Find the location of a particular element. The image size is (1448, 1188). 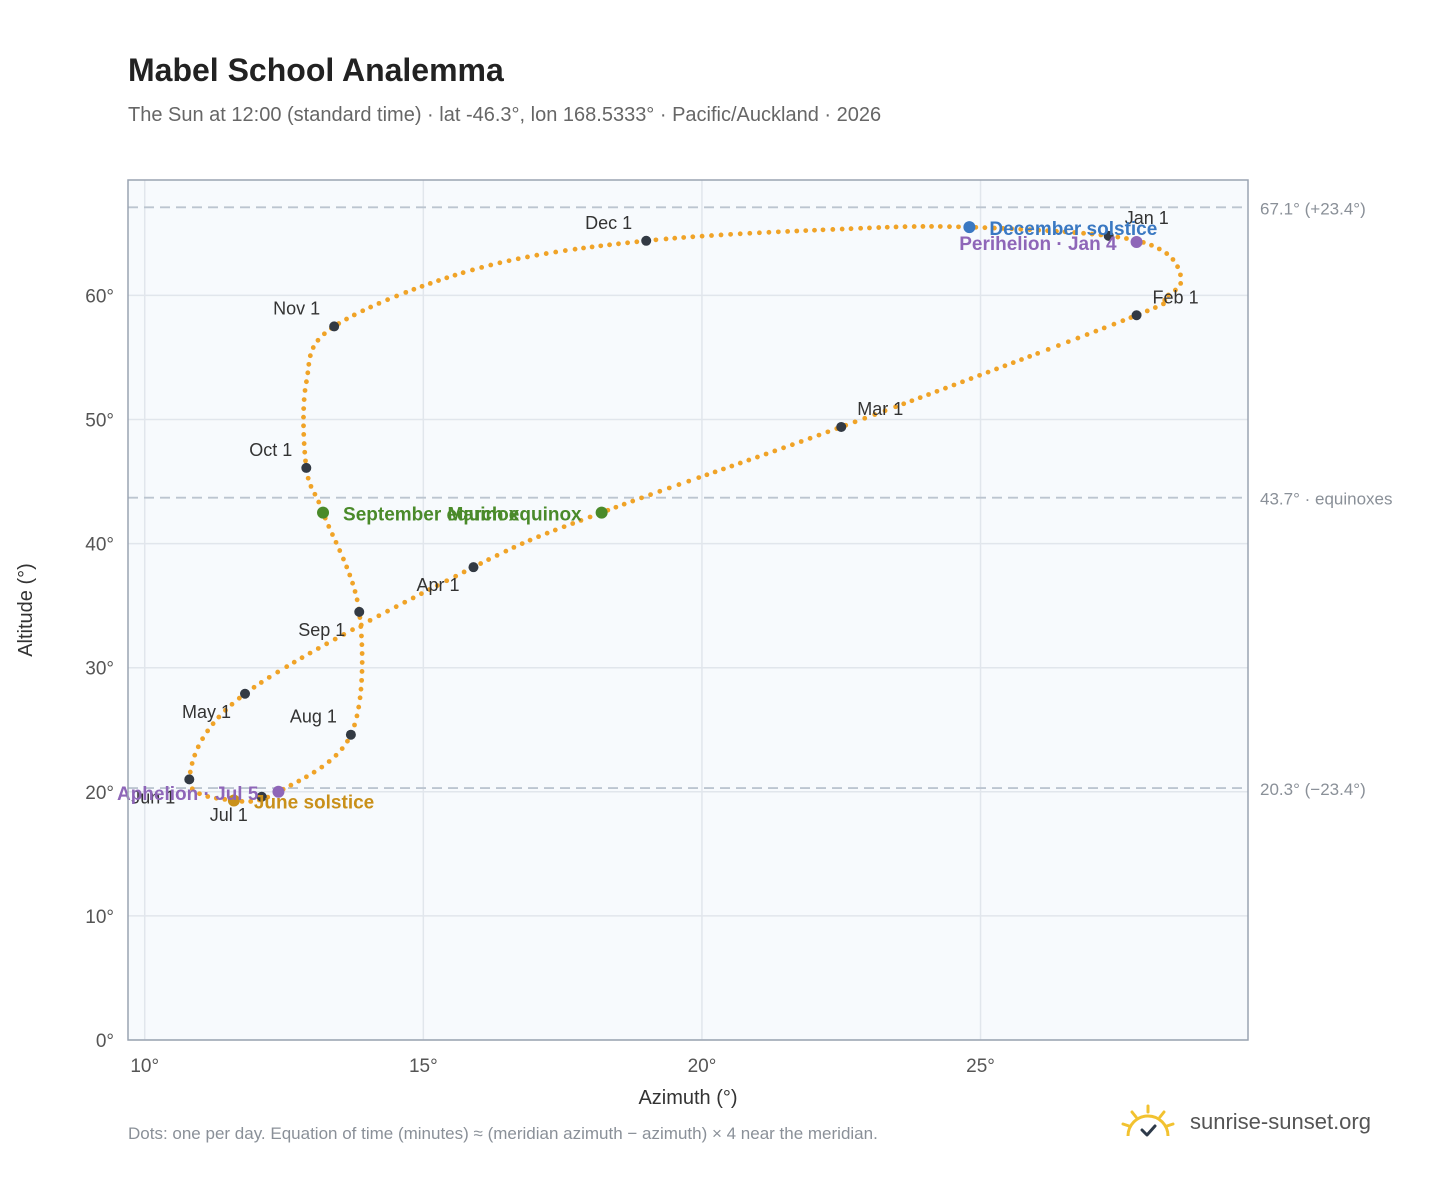

x-tick-label: 15° is located at coordinates (423, 1066).